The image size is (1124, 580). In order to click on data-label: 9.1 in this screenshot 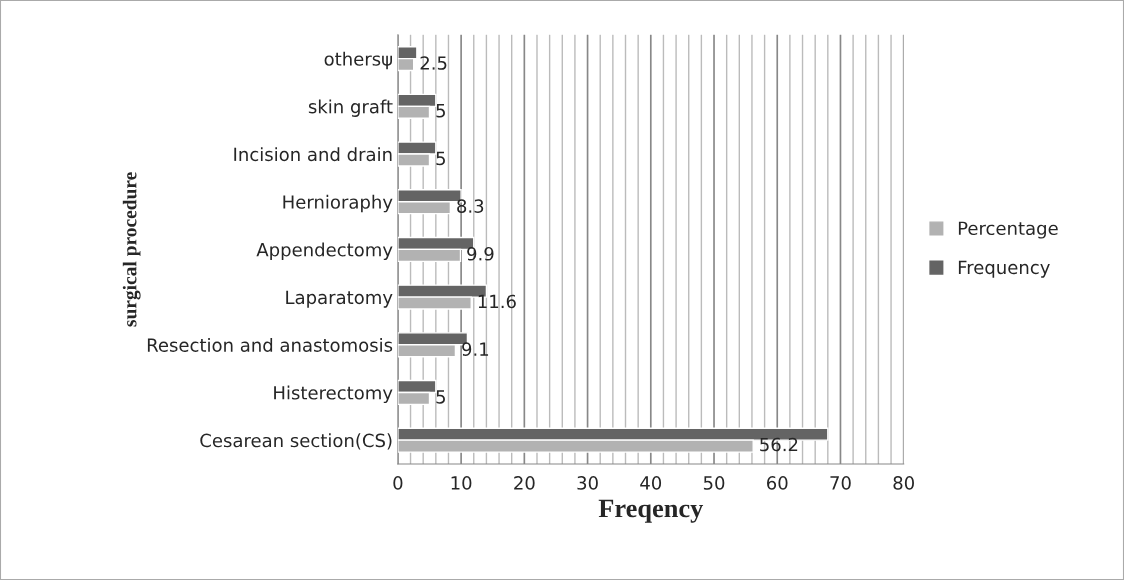, I will do `click(475, 349)`.